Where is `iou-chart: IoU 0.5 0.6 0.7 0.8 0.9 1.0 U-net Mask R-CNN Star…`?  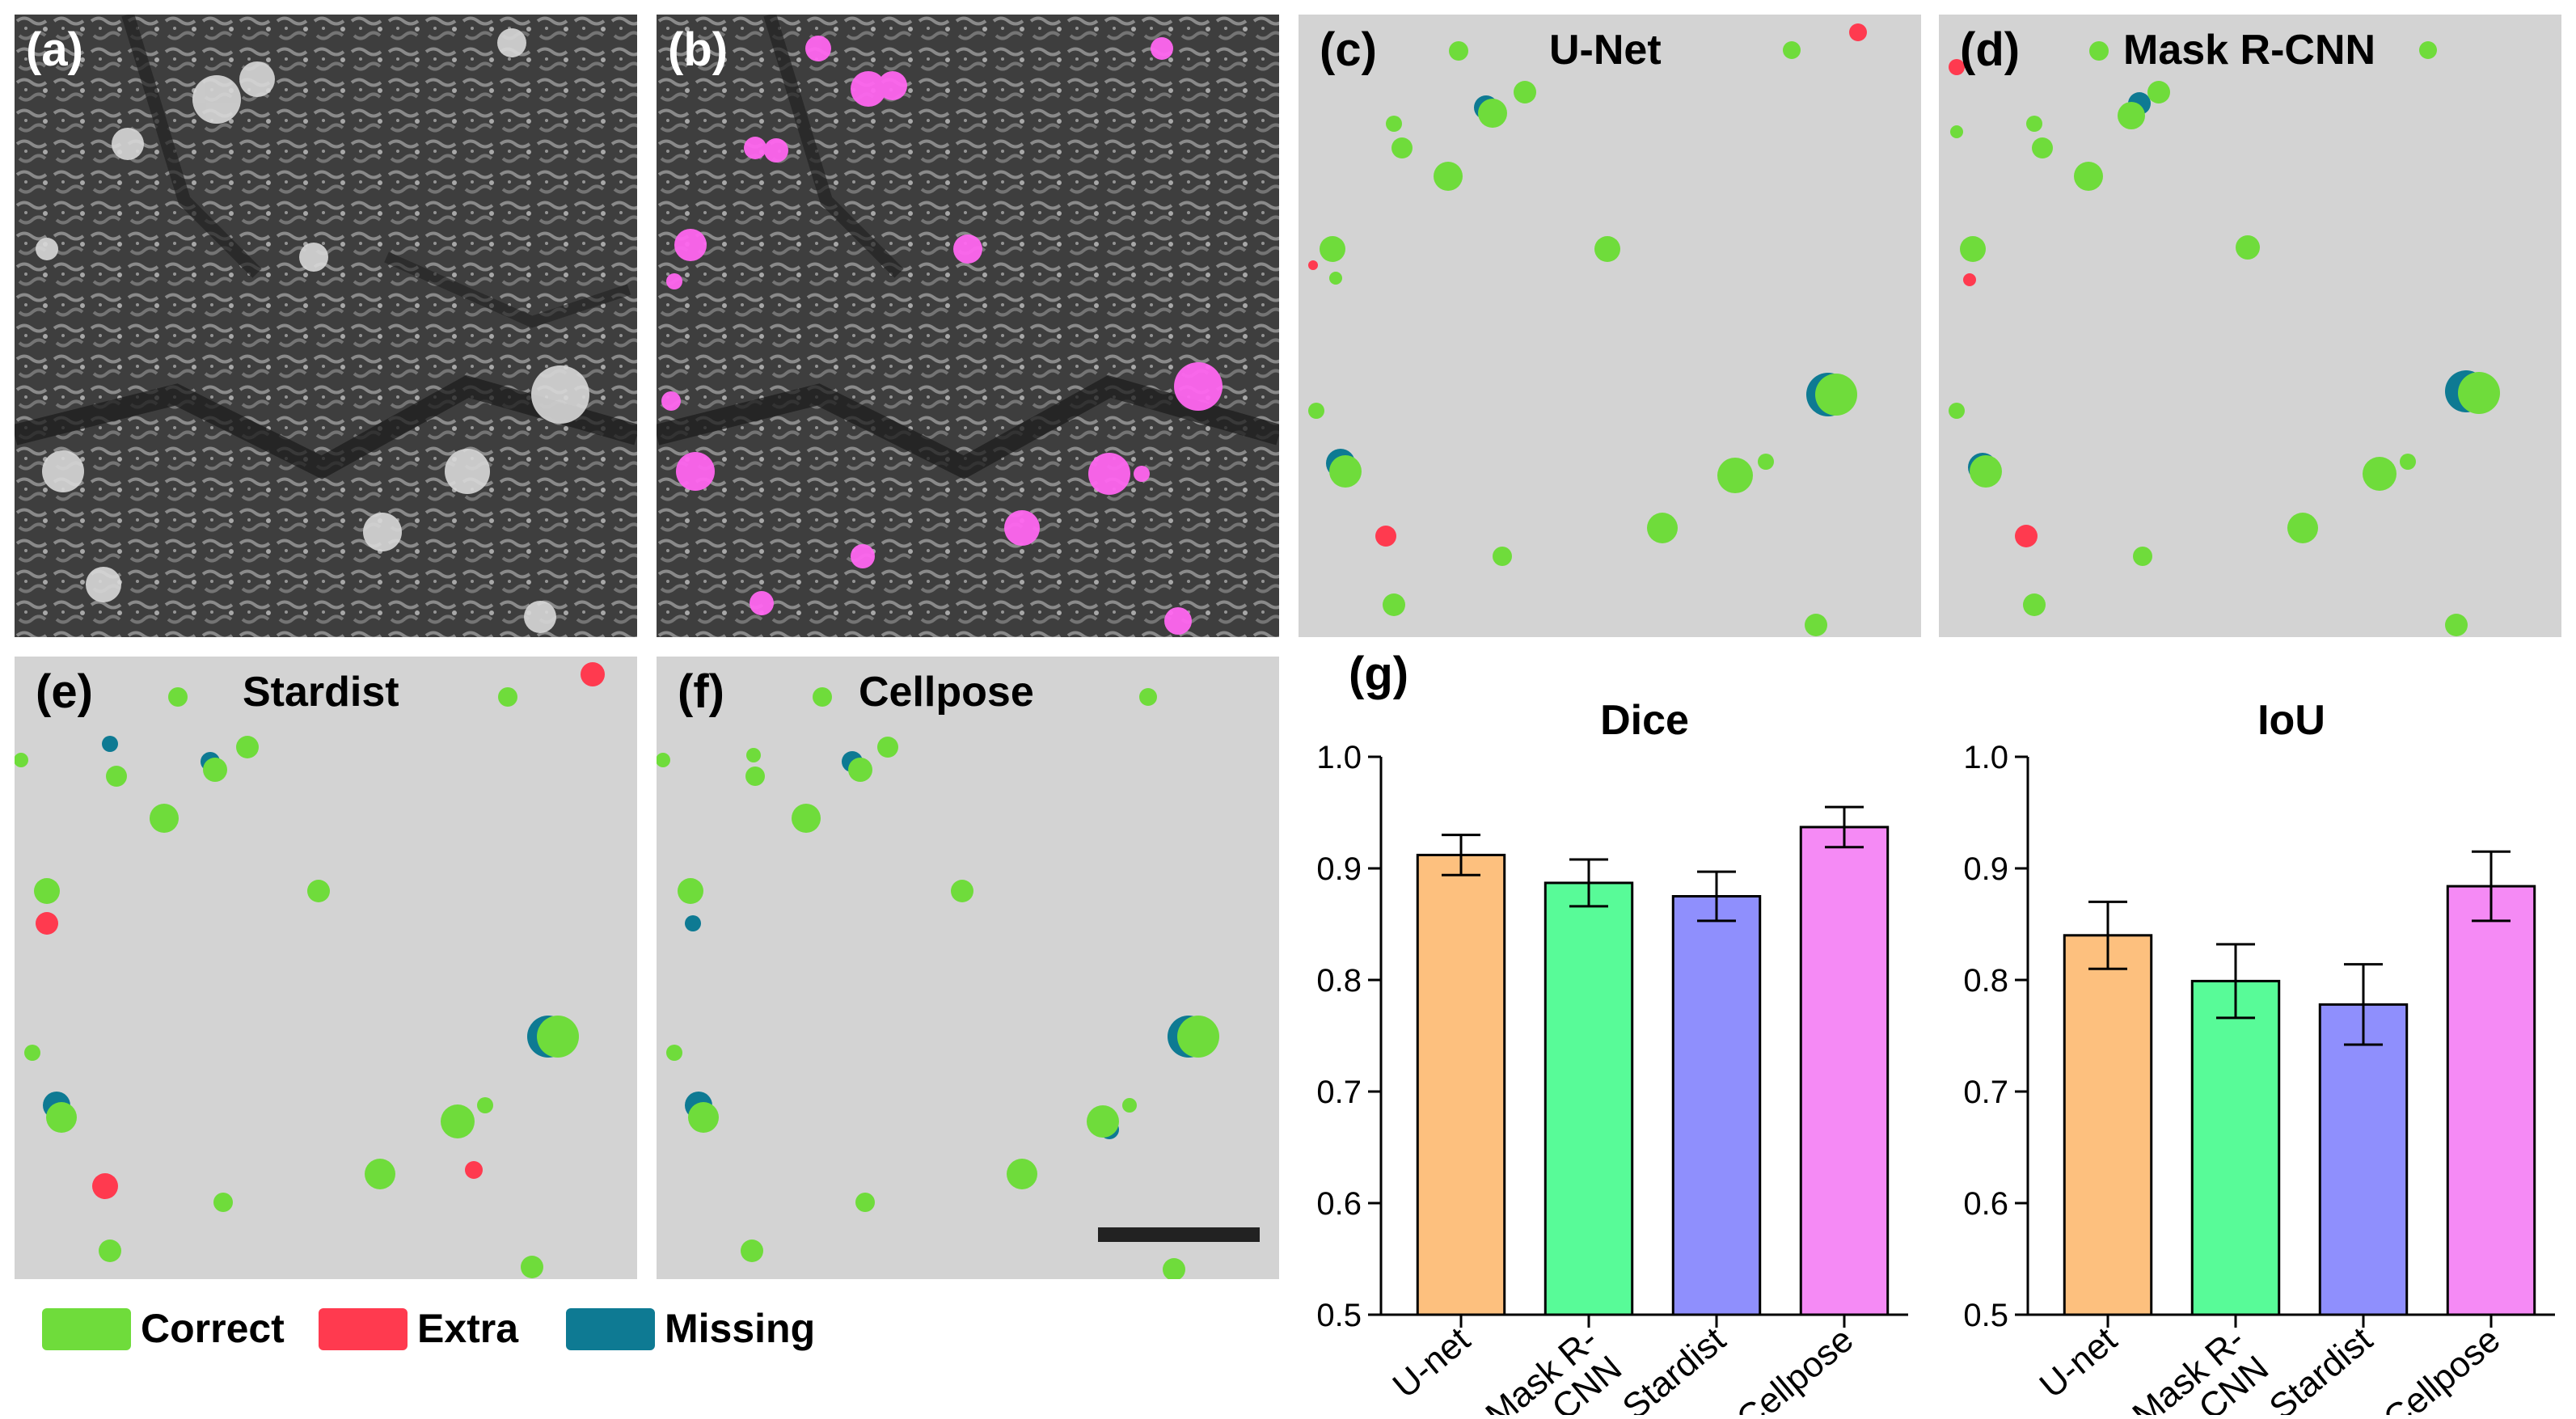
iou-chart: IoU 0.5 0.6 0.7 0.8 0.9 1.0 U-net Mask R-CNN Star… is located at coordinates (2251, 1045).